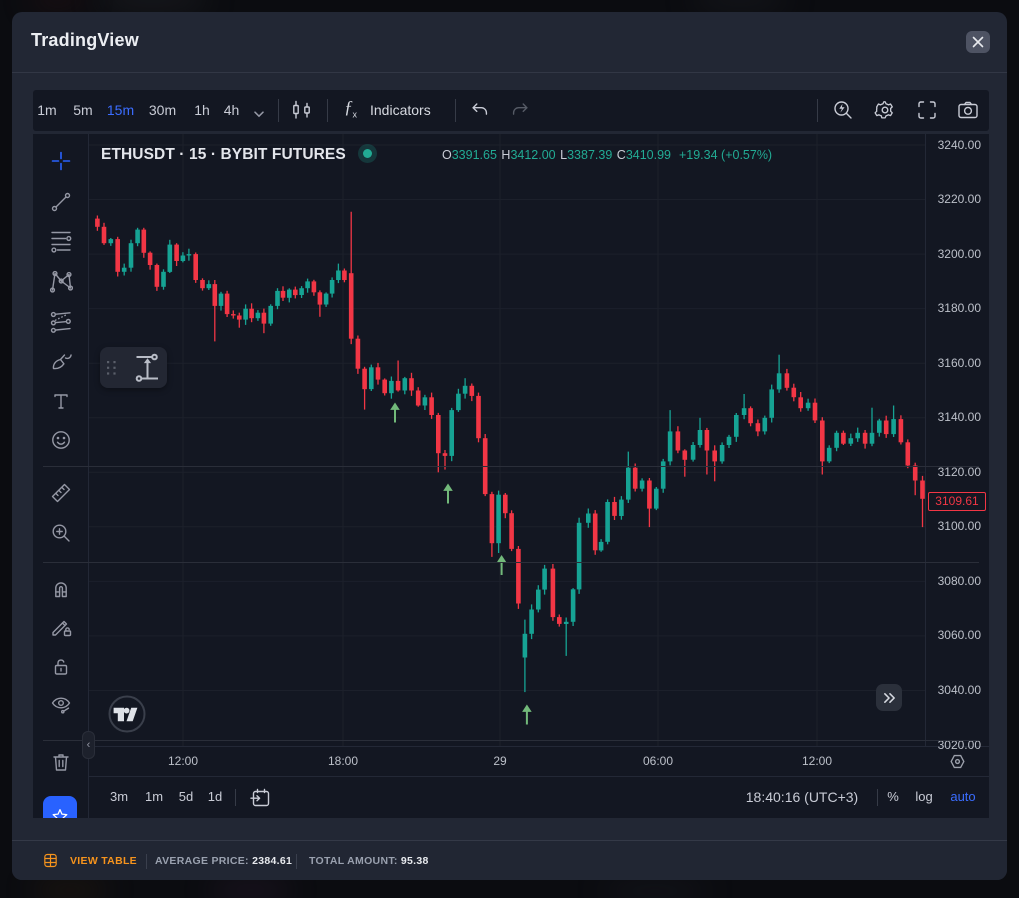 This screenshot has height=898, width=1019. What do you see at coordinates (348, 107) in the screenshot?
I see `svg-text: ƒ` at bounding box center [348, 107].